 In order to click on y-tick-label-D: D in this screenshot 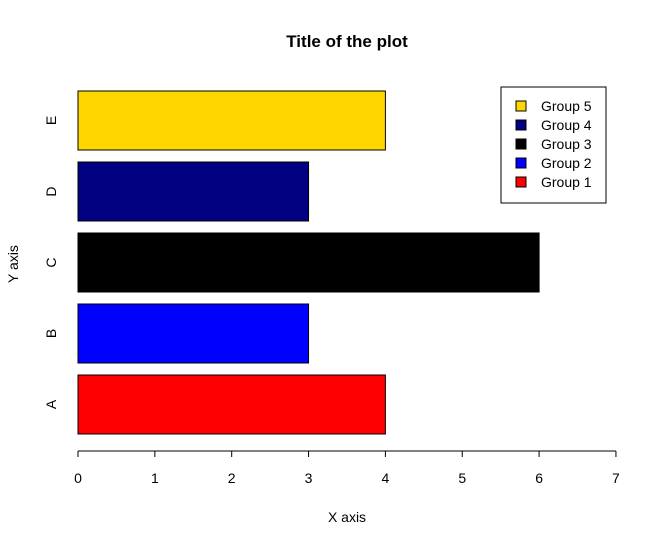, I will do `click(51, 191)`.